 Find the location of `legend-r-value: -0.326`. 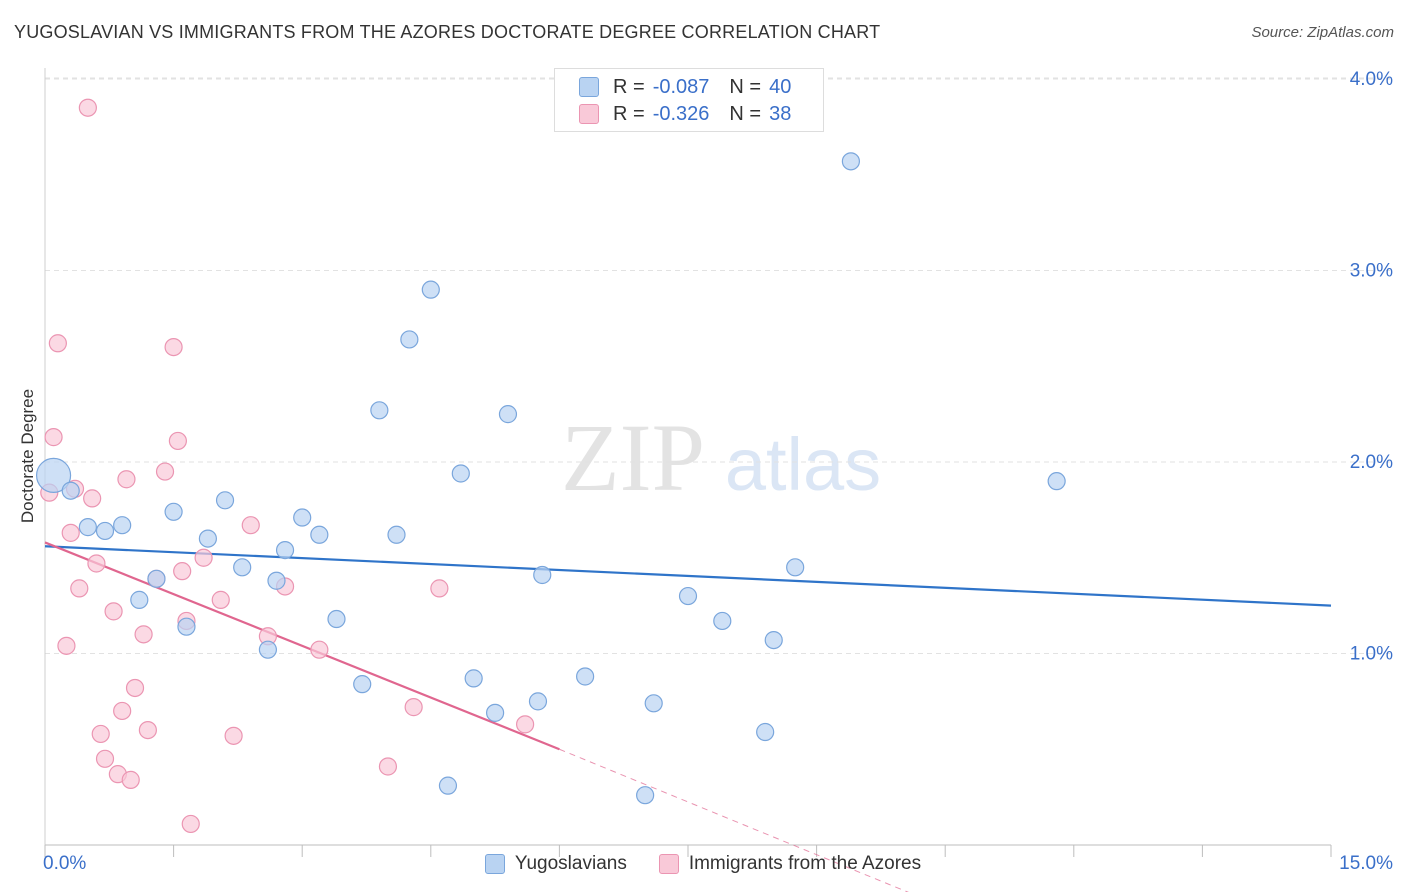

legend-r-value: -0.326 is located at coordinates (681, 113).